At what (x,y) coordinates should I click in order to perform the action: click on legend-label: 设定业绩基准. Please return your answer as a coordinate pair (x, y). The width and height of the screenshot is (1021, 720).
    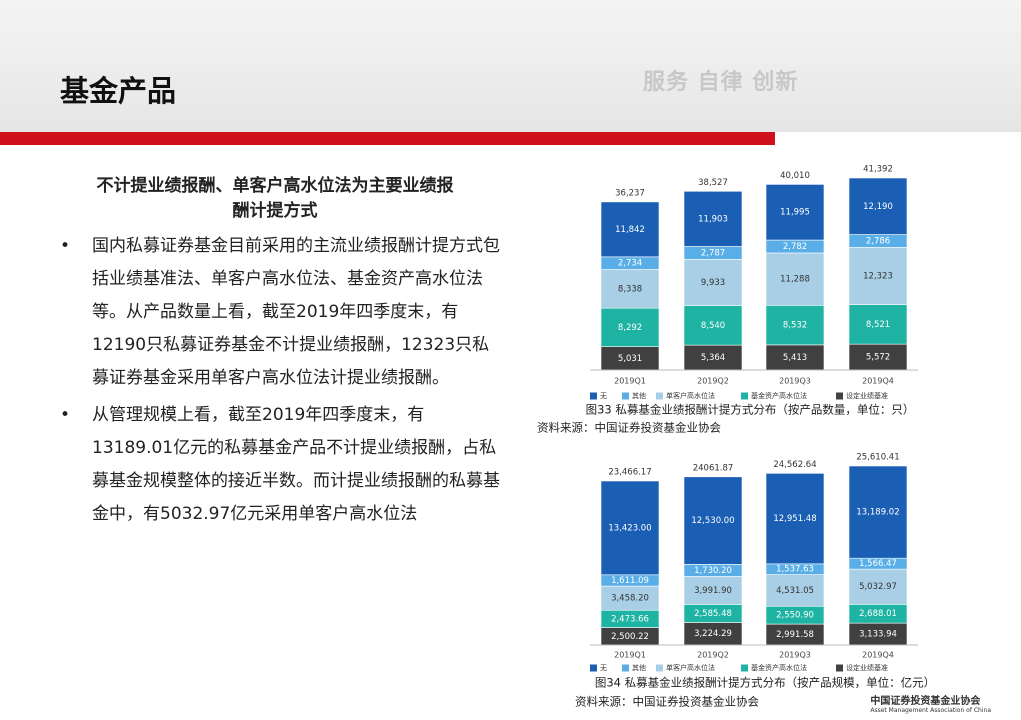
    Looking at the image, I should click on (867, 395).